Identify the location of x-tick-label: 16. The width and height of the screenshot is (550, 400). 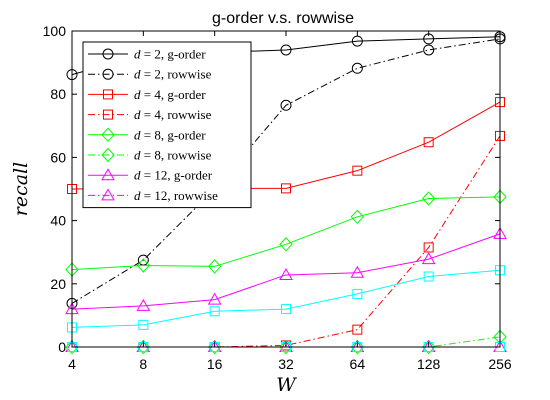
(215, 364).